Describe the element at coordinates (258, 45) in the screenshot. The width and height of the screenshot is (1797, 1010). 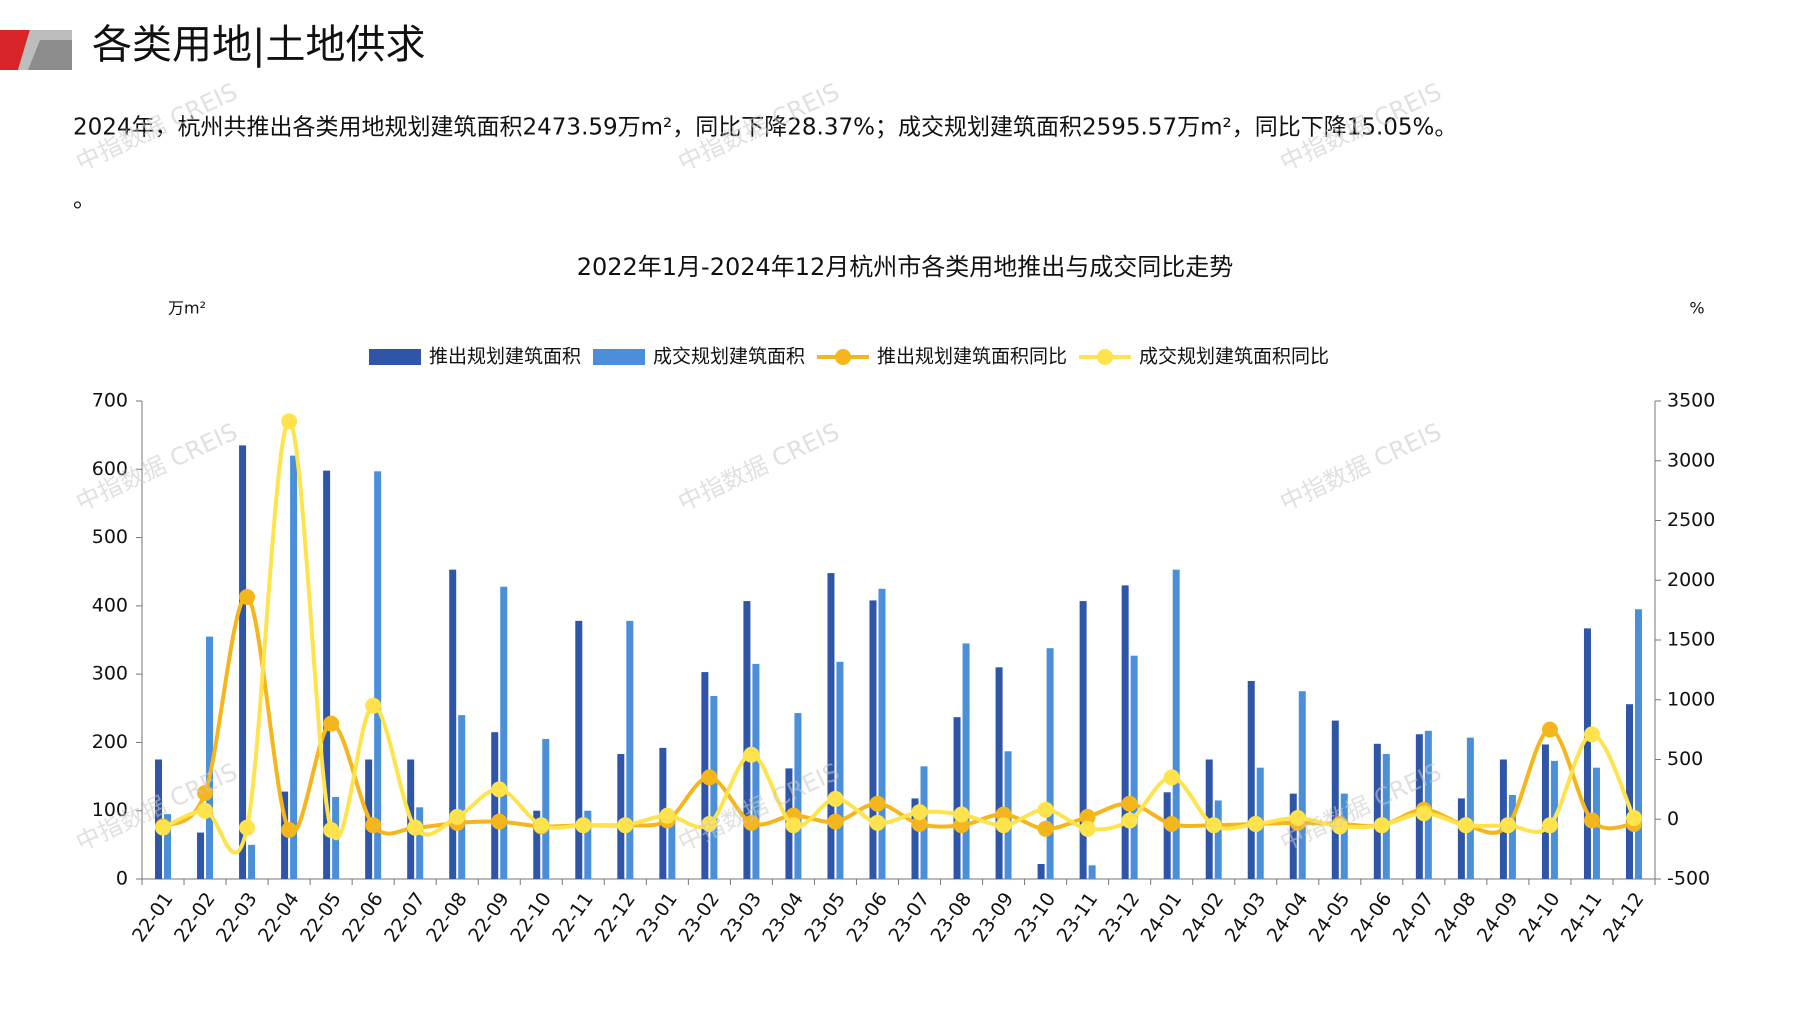
I see `page-title: 各类用地|土地供求` at that location.